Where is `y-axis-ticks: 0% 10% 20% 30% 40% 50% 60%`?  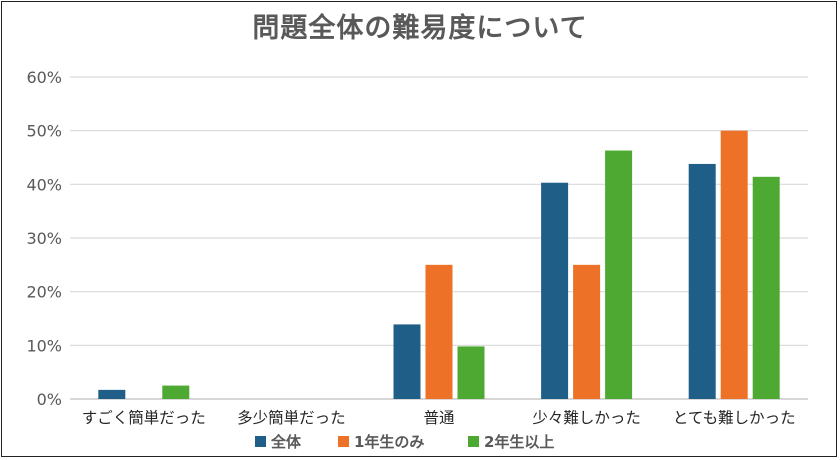
y-axis-ticks: 0% 10% 20% 30% 40% 50% 60% is located at coordinates (44, 238).